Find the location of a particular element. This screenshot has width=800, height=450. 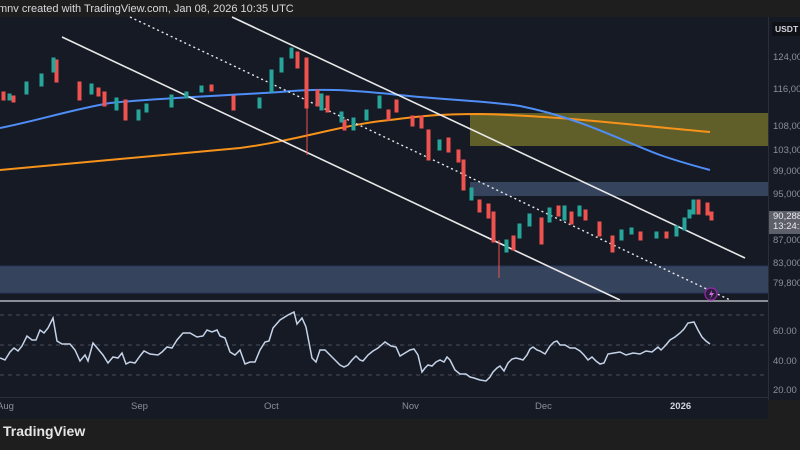

price-axis is located at coordinates (784, 208).